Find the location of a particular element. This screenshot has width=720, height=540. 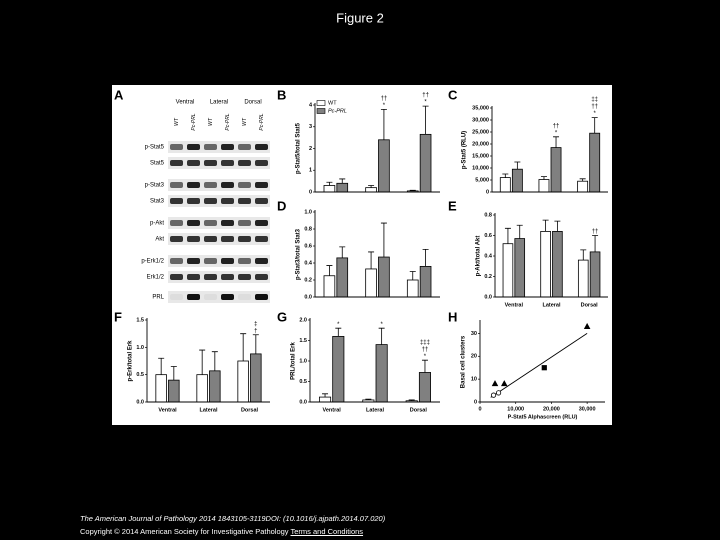

significance-mark: † is located at coordinates (255, 331).